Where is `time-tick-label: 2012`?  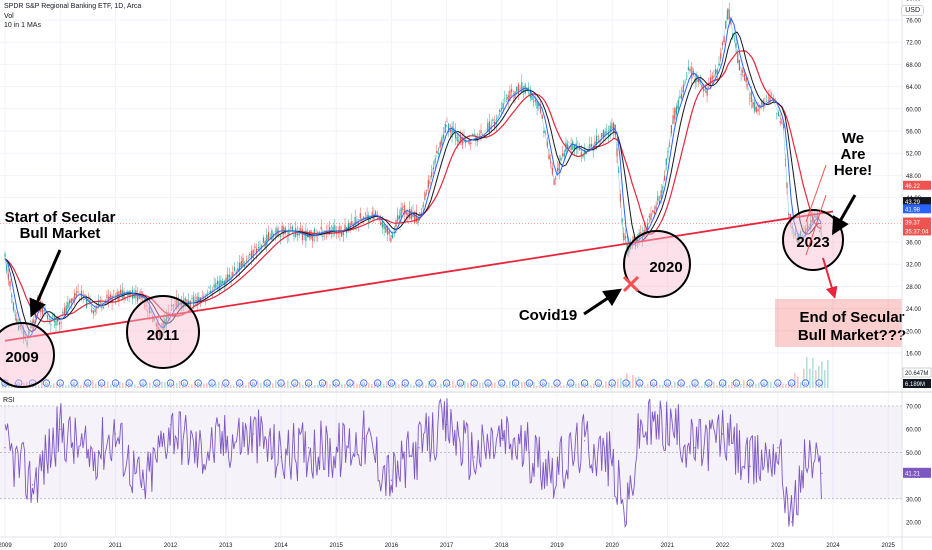
time-tick-label: 2012 is located at coordinates (171, 546).